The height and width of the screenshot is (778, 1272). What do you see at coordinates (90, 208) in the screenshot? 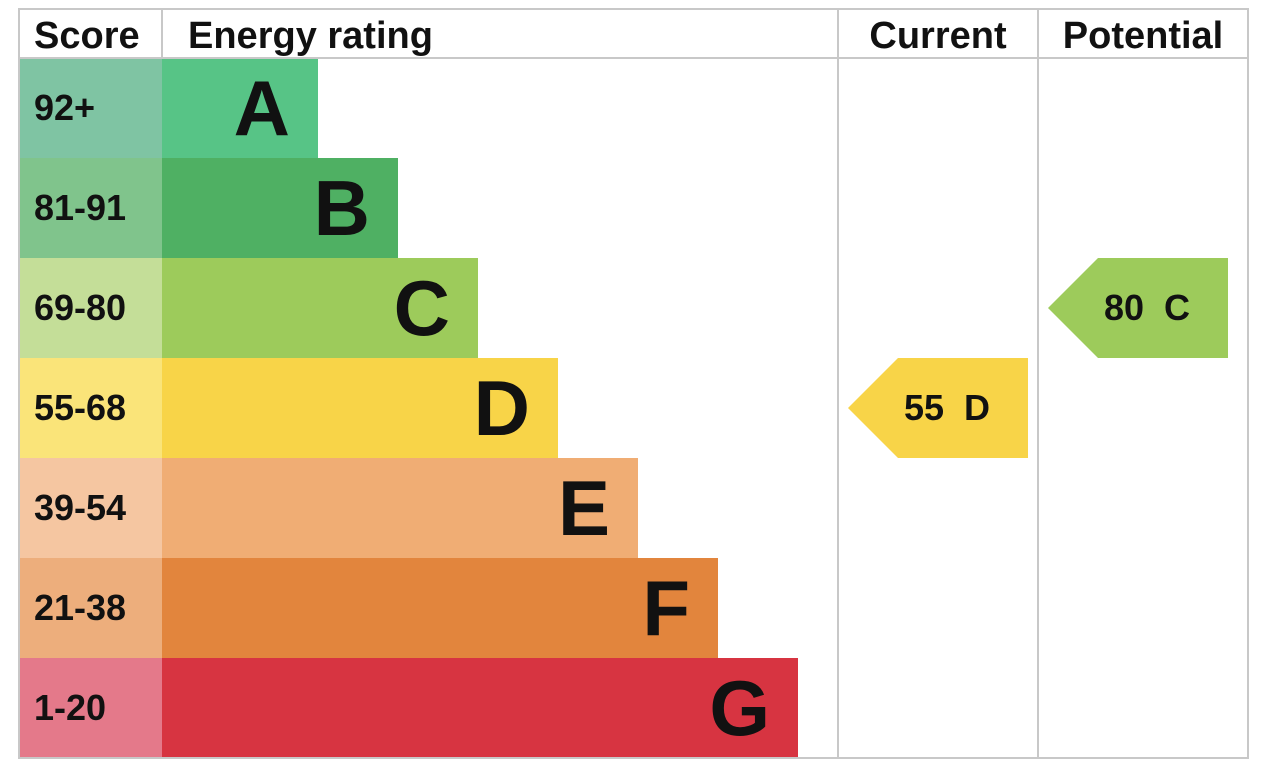
I see `score-range-b: 81-91` at bounding box center [90, 208].